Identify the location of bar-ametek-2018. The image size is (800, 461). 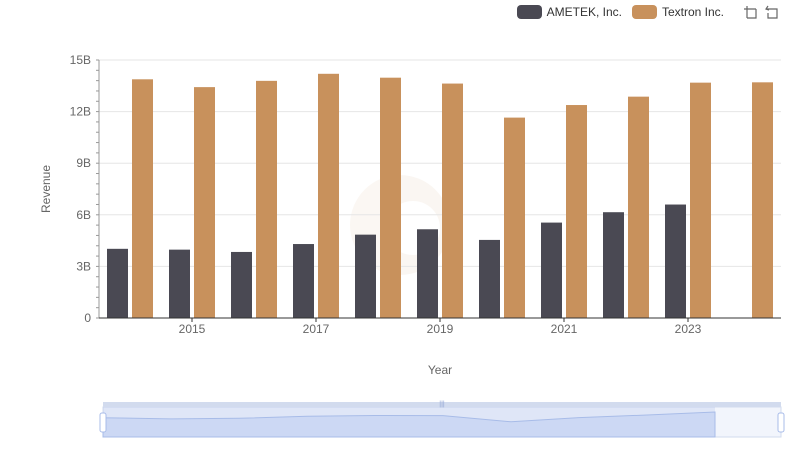
(365, 276).